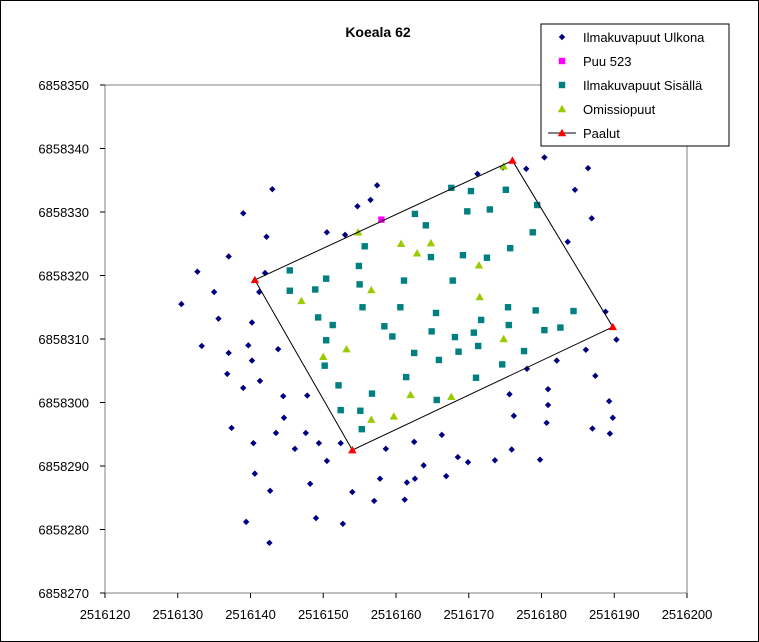 The width and height of the screenshot is (759, 642). I want to click on y-tick-label: 6858280, so click(63, 530).